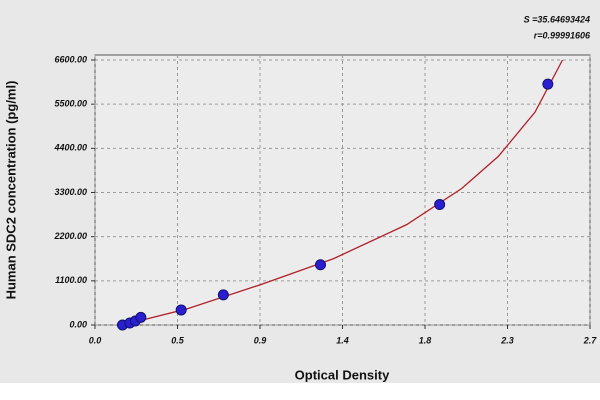 The width and height of the screenshot is (600, 400). Describe the element at coordinates (342, 374) in the screenshot. I see `x-axis-title: Optical Density` at that location.